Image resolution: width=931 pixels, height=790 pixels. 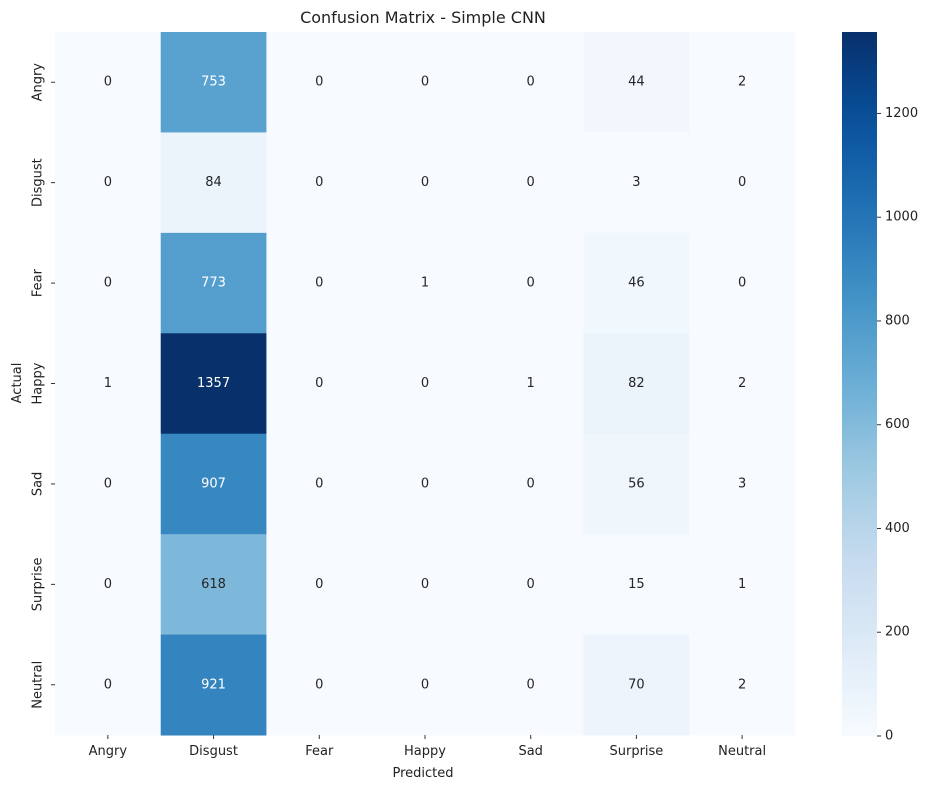 What do you see at coordinates (38, 484) in the screenshot?
I see `y-tick-label: Sad` at bounding box center [38, 484].